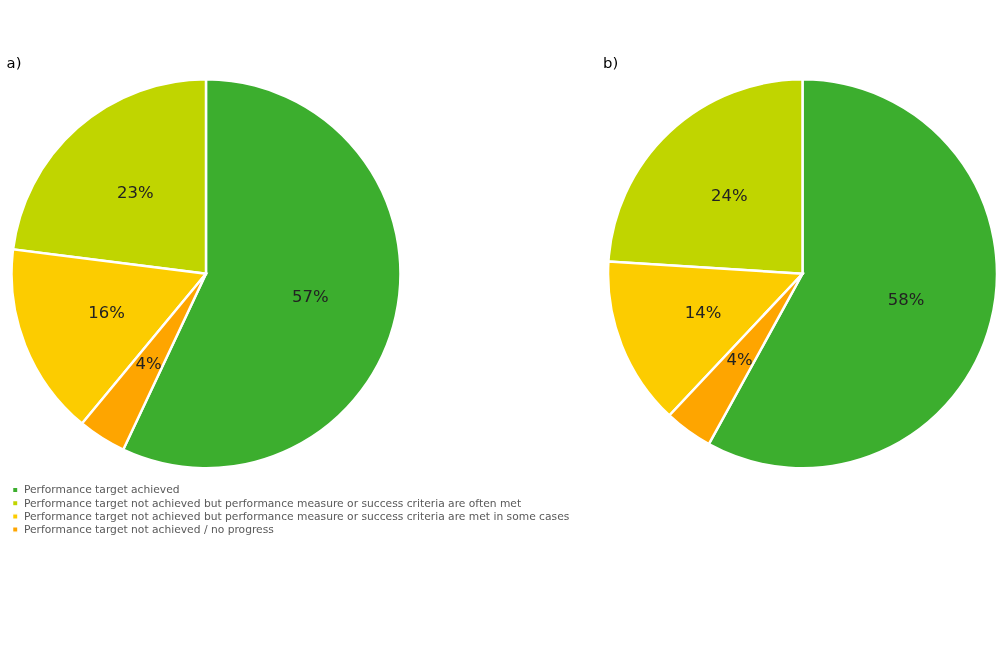 The height and width of the screenshot is (667, 1006). I want to click on chart-title: a), so click(14, 62).